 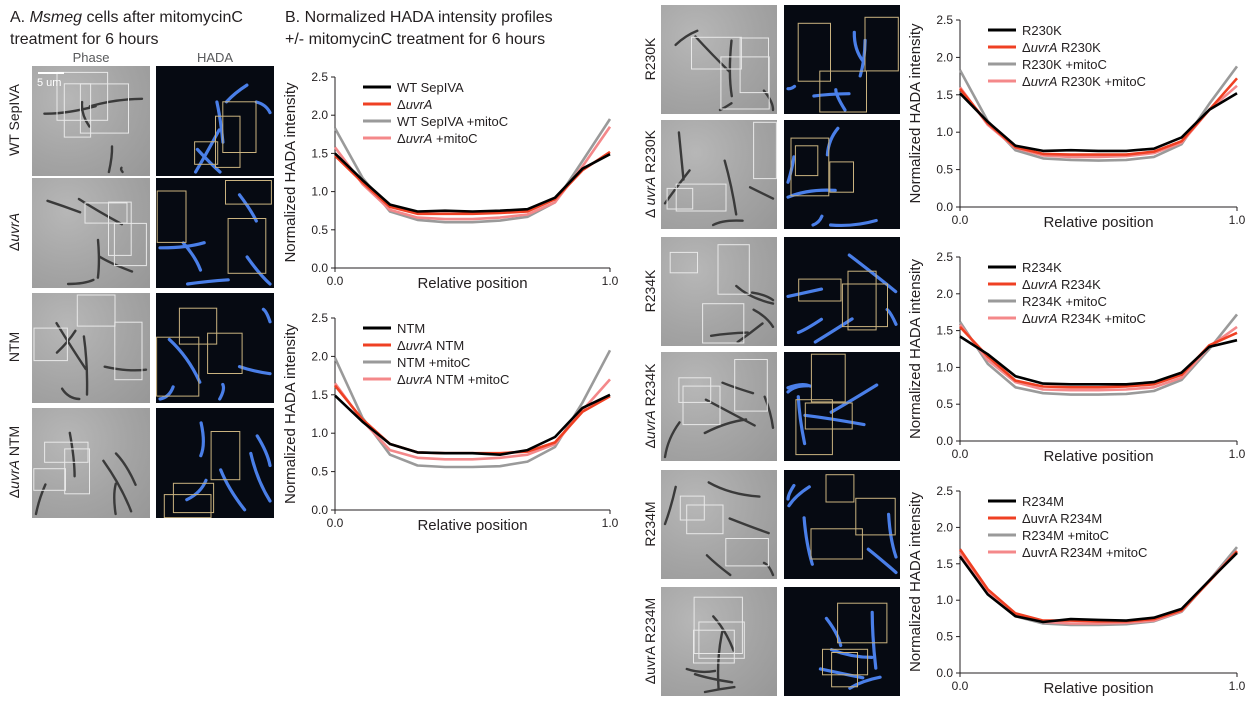 What do you see at coordinates (430, 345) in the screenshot?
I see `legend-label: ΔuvrA NTM` at bounding box center [430, 345].